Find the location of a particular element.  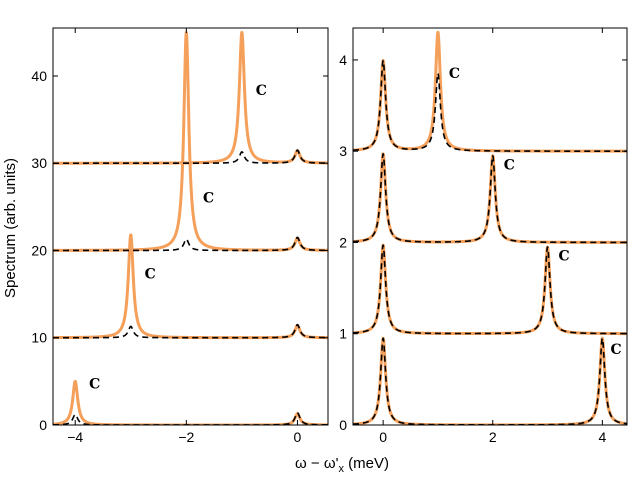

left-xtick-label: −4 is located at coordinates (75, 437).